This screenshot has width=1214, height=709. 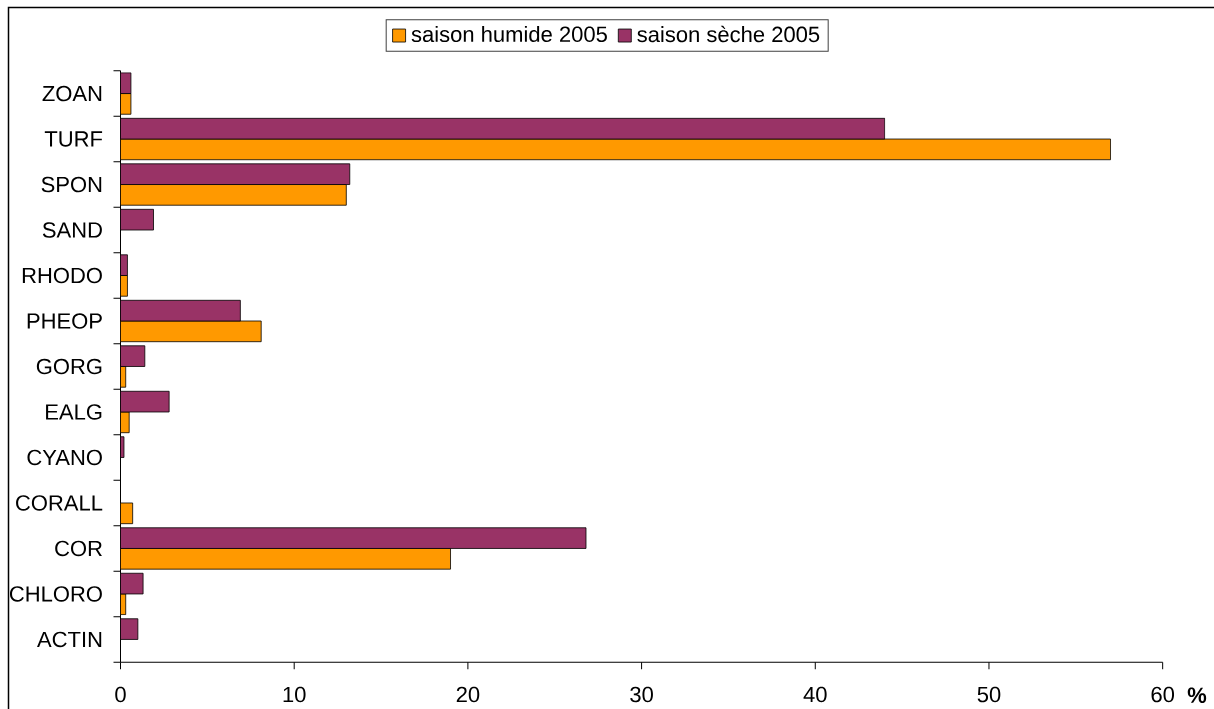 What do you see at coordinates (72, 93) in the screenshot?
I see `y-tick-label: ZOAN` at bounding box center [72, 93].